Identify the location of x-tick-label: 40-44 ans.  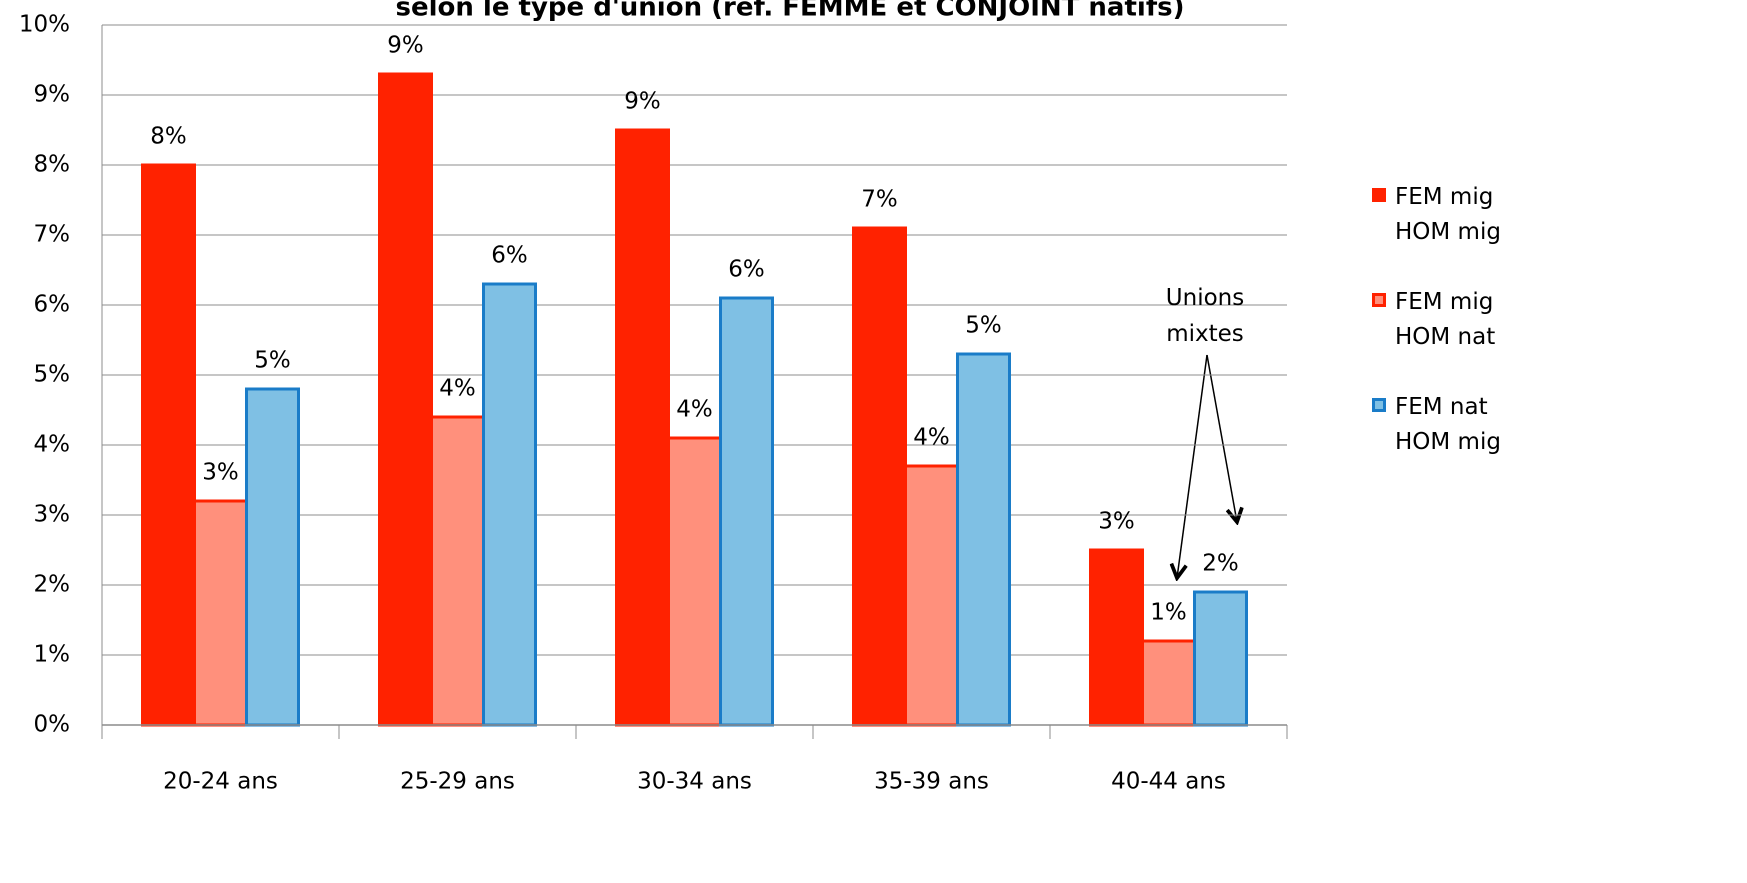
(1168, 782).